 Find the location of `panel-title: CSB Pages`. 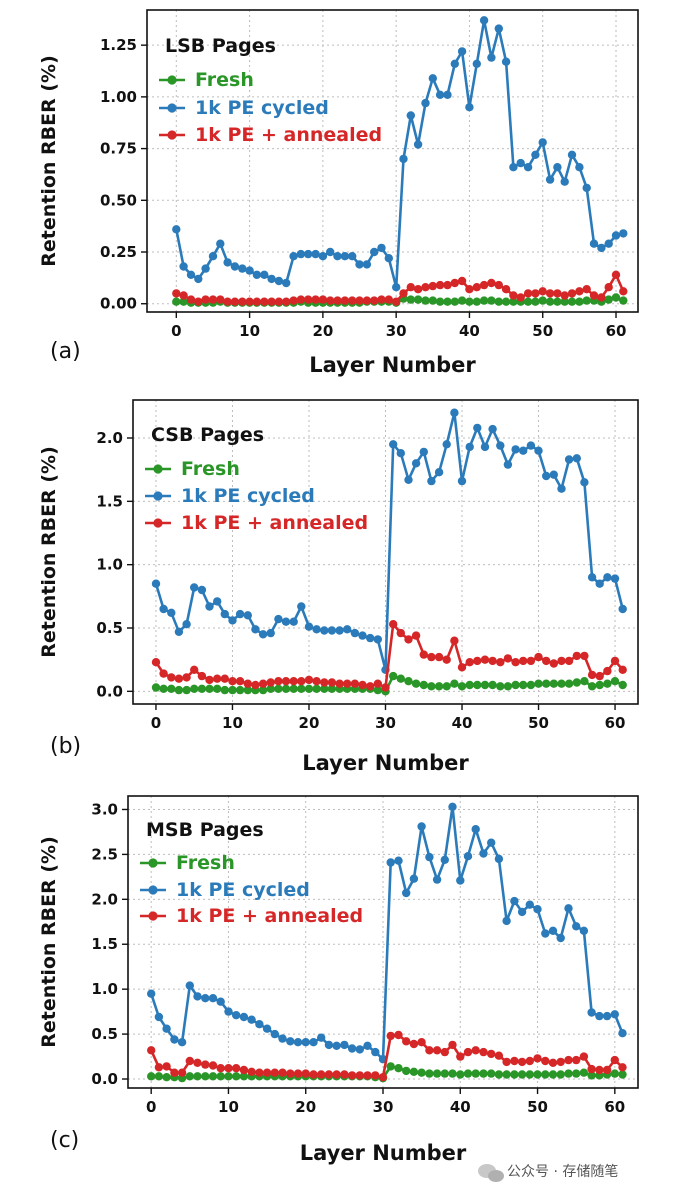

panel-title: CSB Pages is located at coordinates (207, 435).